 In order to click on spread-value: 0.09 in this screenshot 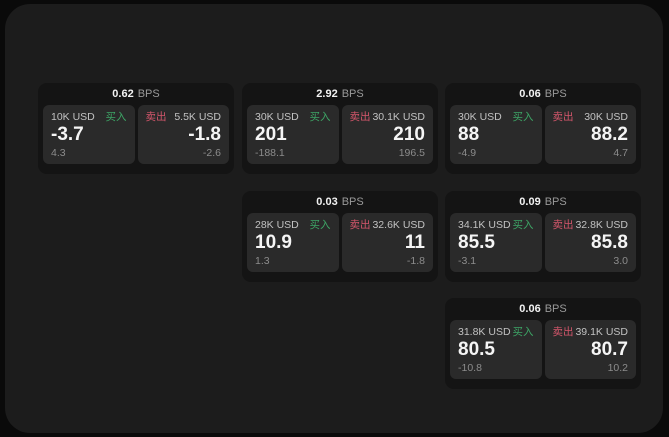, I will do `click(530, 202)`.